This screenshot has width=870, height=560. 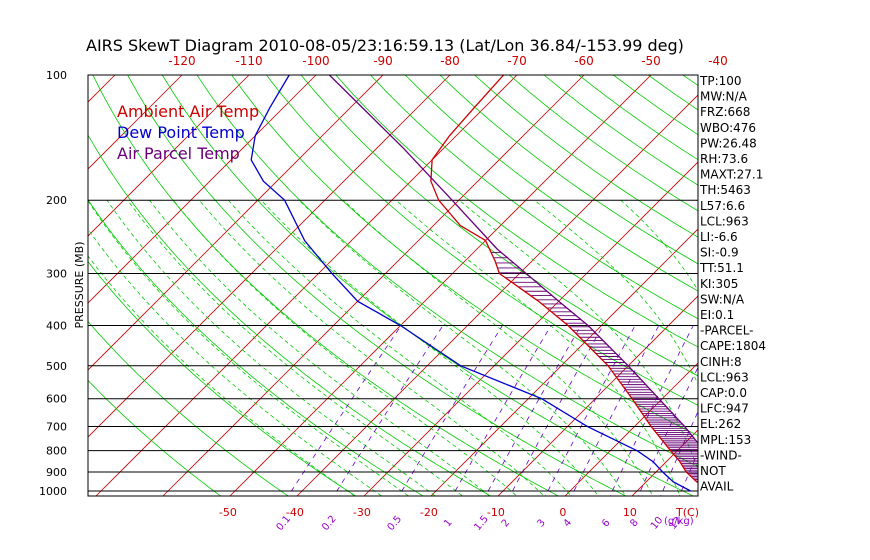 What do you see at coordinates (721, 268) in the screenshot?
I see `index-label: TT:51.1` at bounding box center [721, 268].